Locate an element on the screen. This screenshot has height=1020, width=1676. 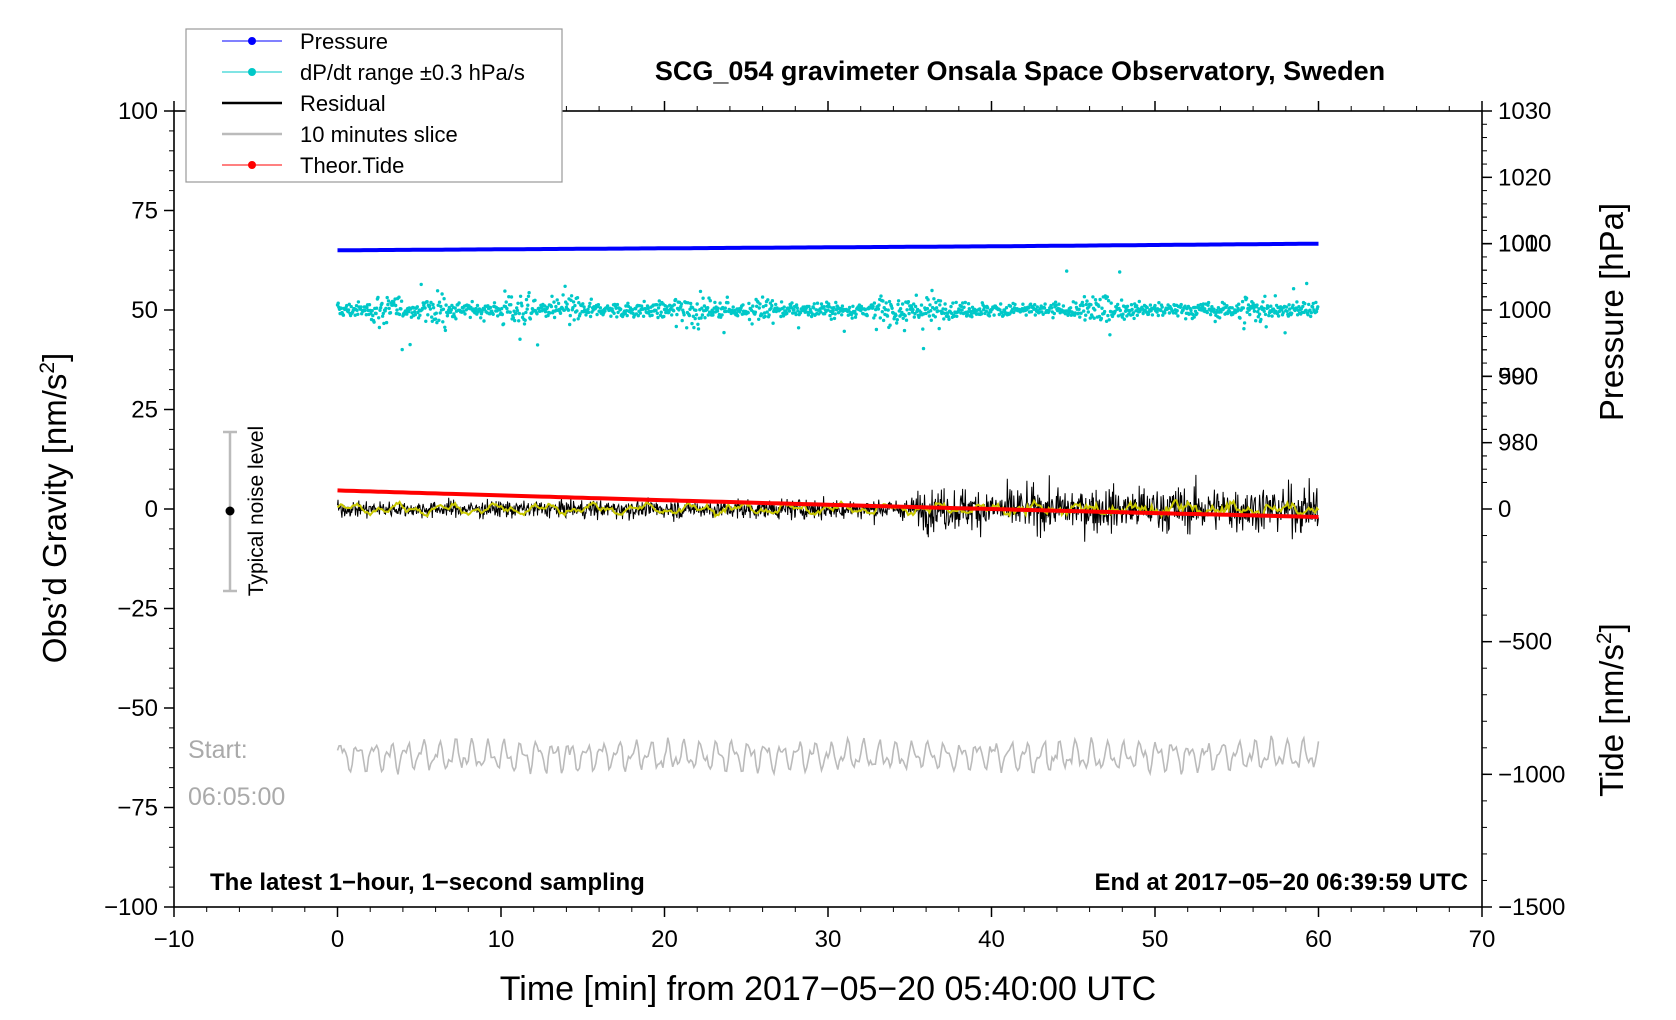
legend-label-pressure: Pressure is located at coordinates (344, 41).